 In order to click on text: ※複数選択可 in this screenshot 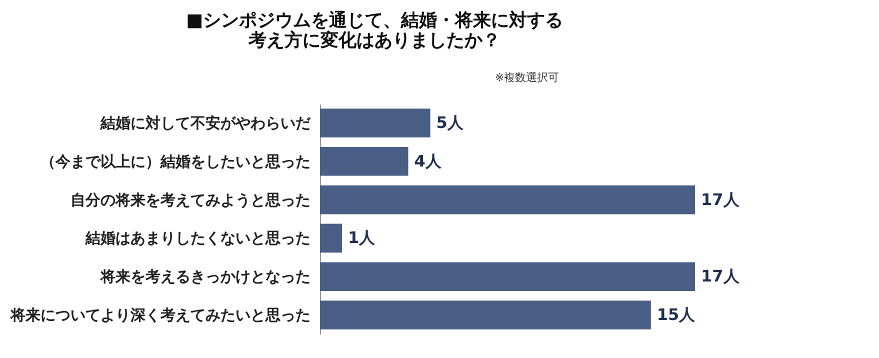, I will do `click(527, 77)`.